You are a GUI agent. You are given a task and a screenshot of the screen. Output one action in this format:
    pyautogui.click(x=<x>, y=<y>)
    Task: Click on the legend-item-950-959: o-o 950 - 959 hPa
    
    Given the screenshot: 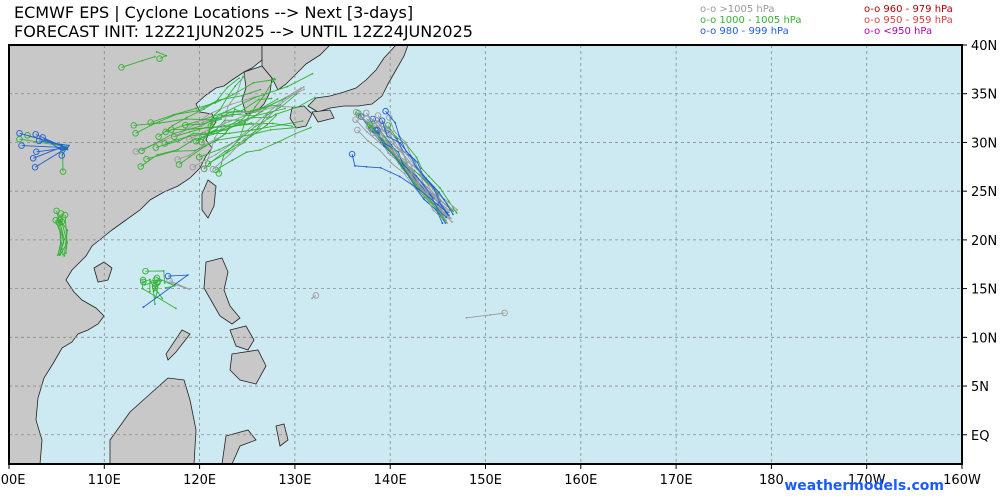 What is the action you would take?
    pyautogui.click(x=908, y=20)
    